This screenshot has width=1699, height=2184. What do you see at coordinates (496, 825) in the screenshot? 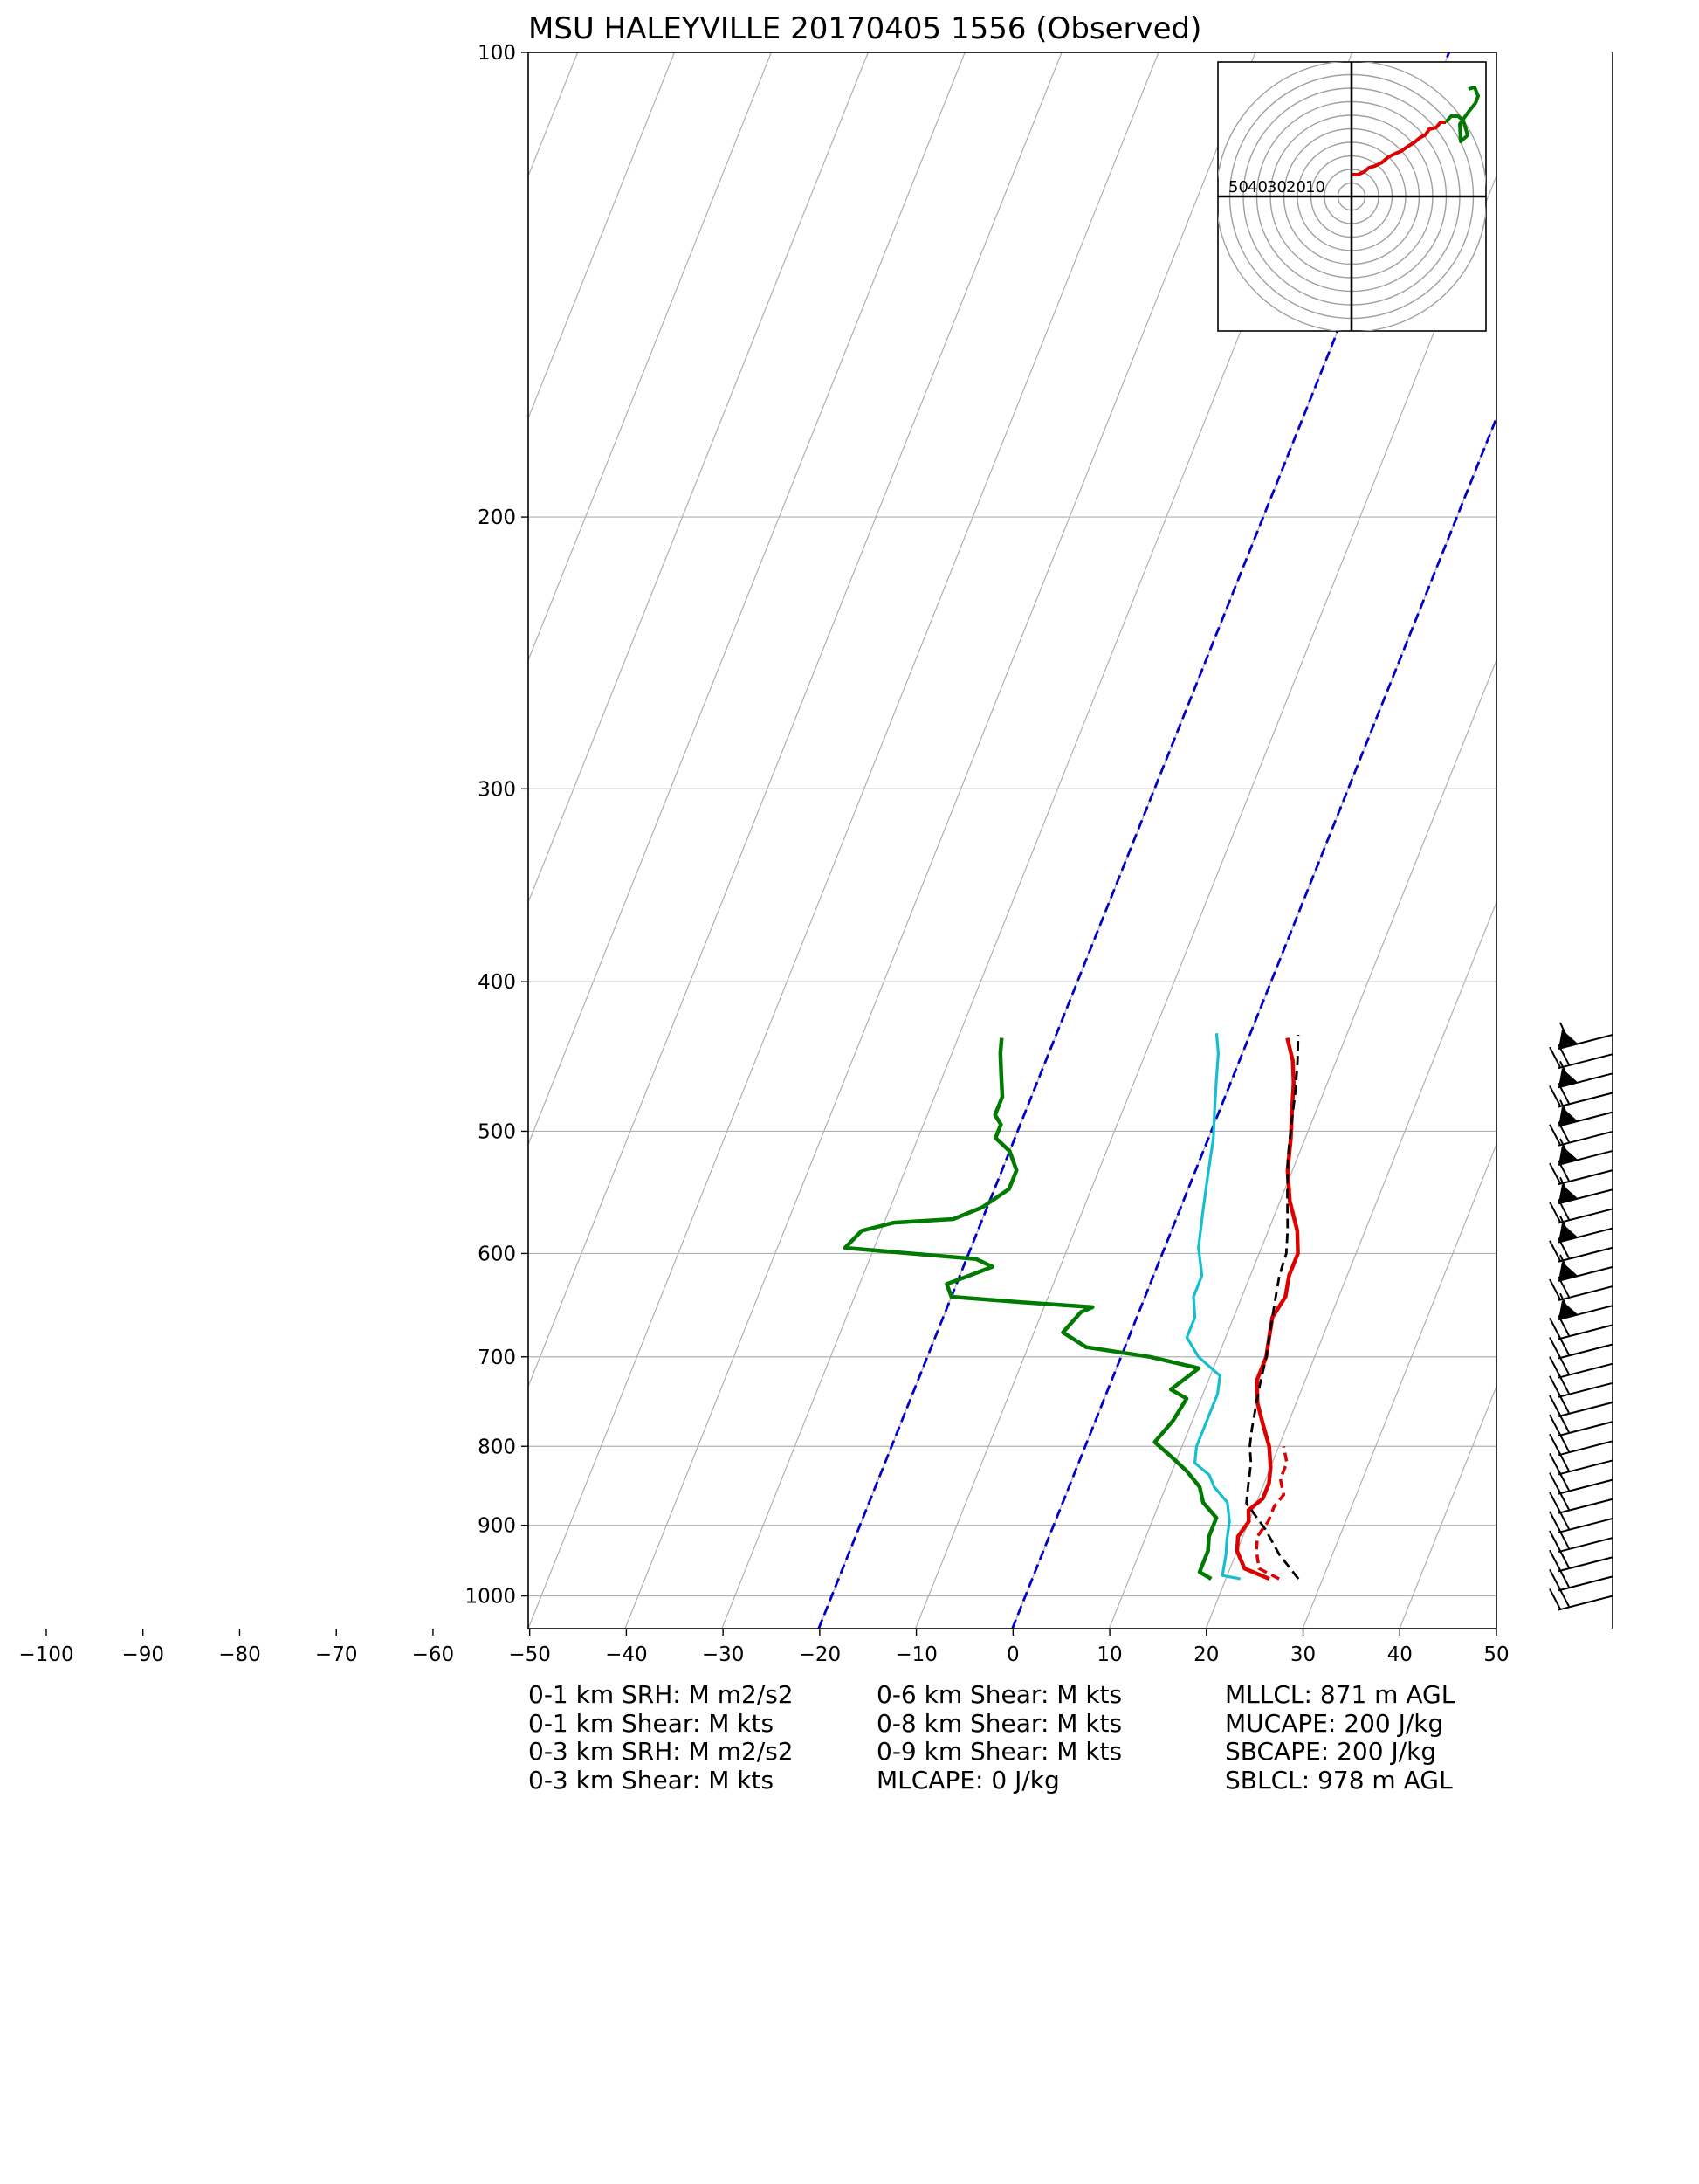
I see `pressure-ticks: 100 200 300 400 500 600 700 800 900 1000` at bounding box center [496, 825].